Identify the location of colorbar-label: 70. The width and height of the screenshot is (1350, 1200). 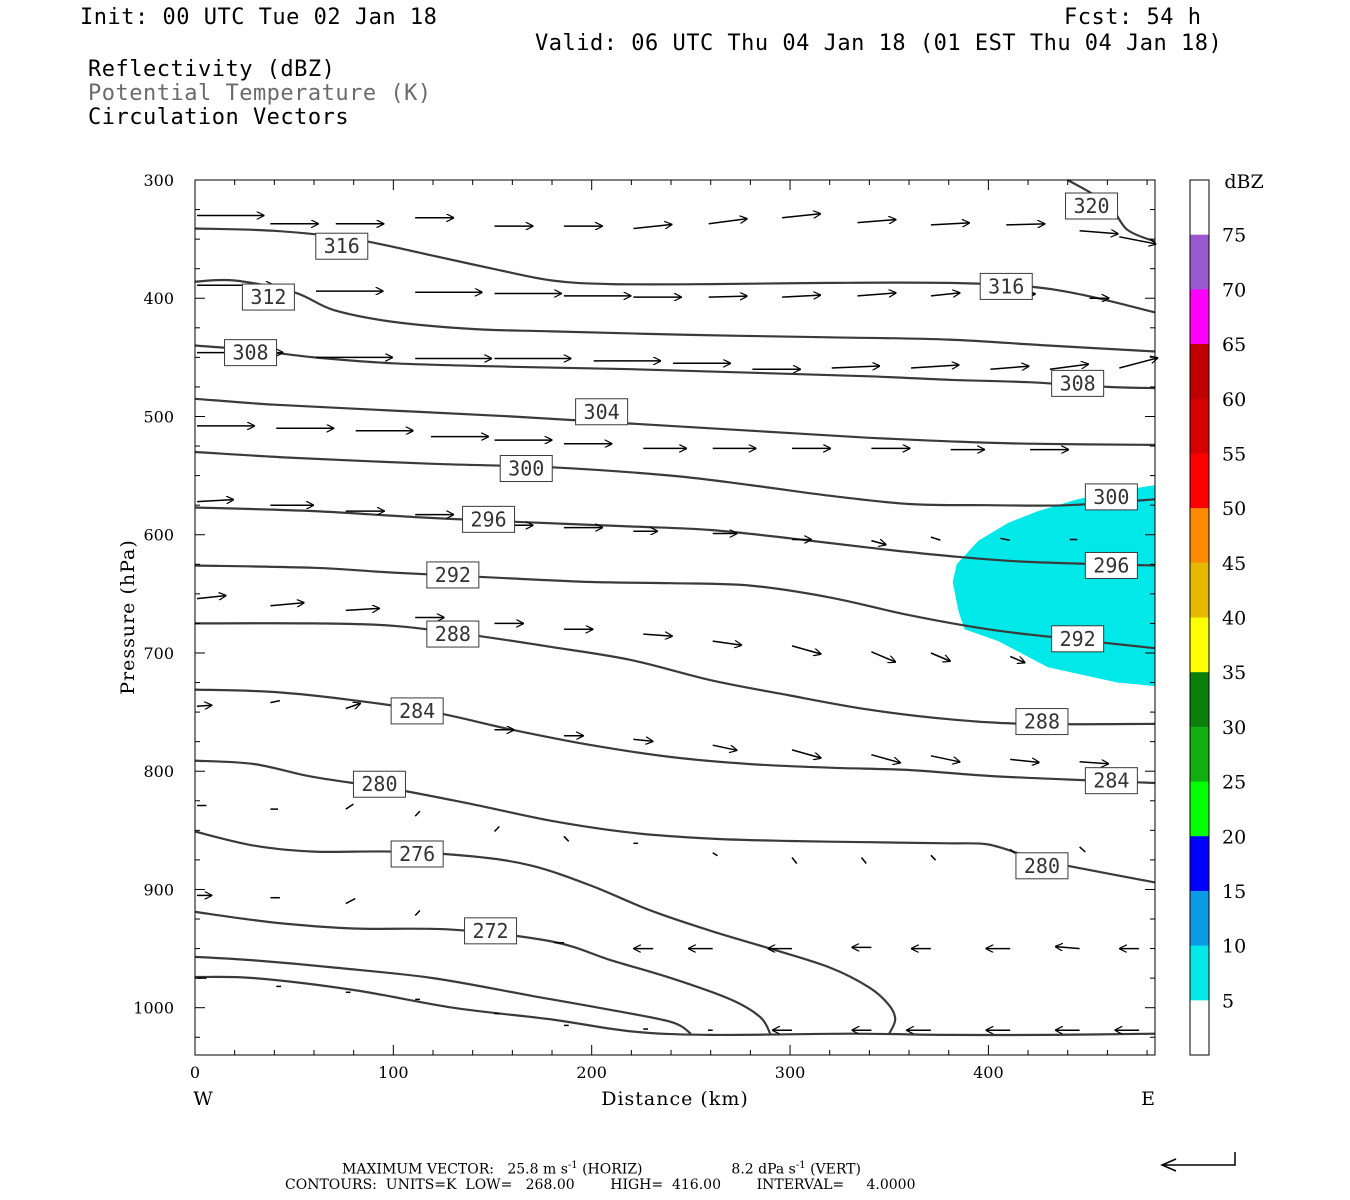
(1234, 290).